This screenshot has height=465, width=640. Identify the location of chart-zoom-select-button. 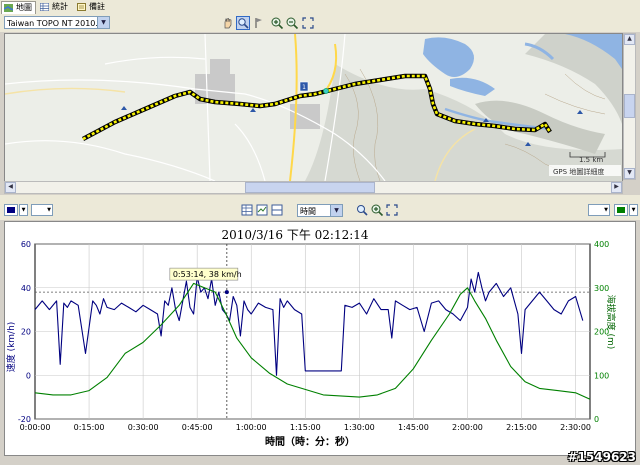
(362, 210).